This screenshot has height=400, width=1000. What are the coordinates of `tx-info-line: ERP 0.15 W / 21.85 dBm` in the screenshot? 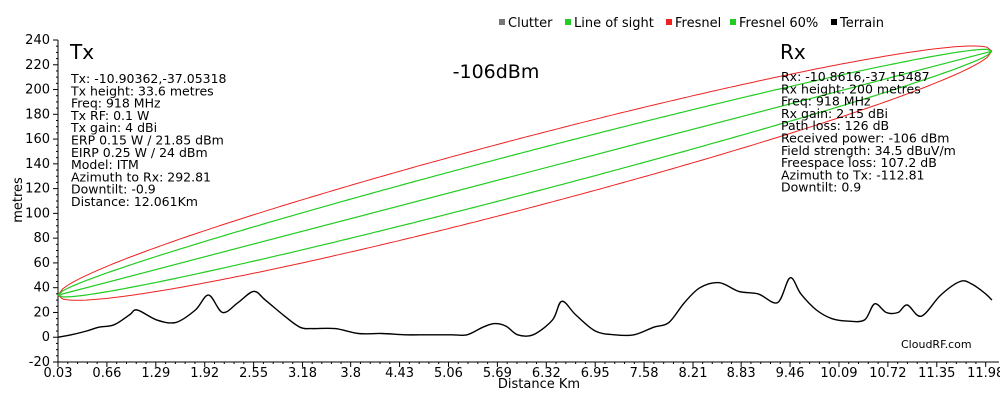 It's located at (147, 140).